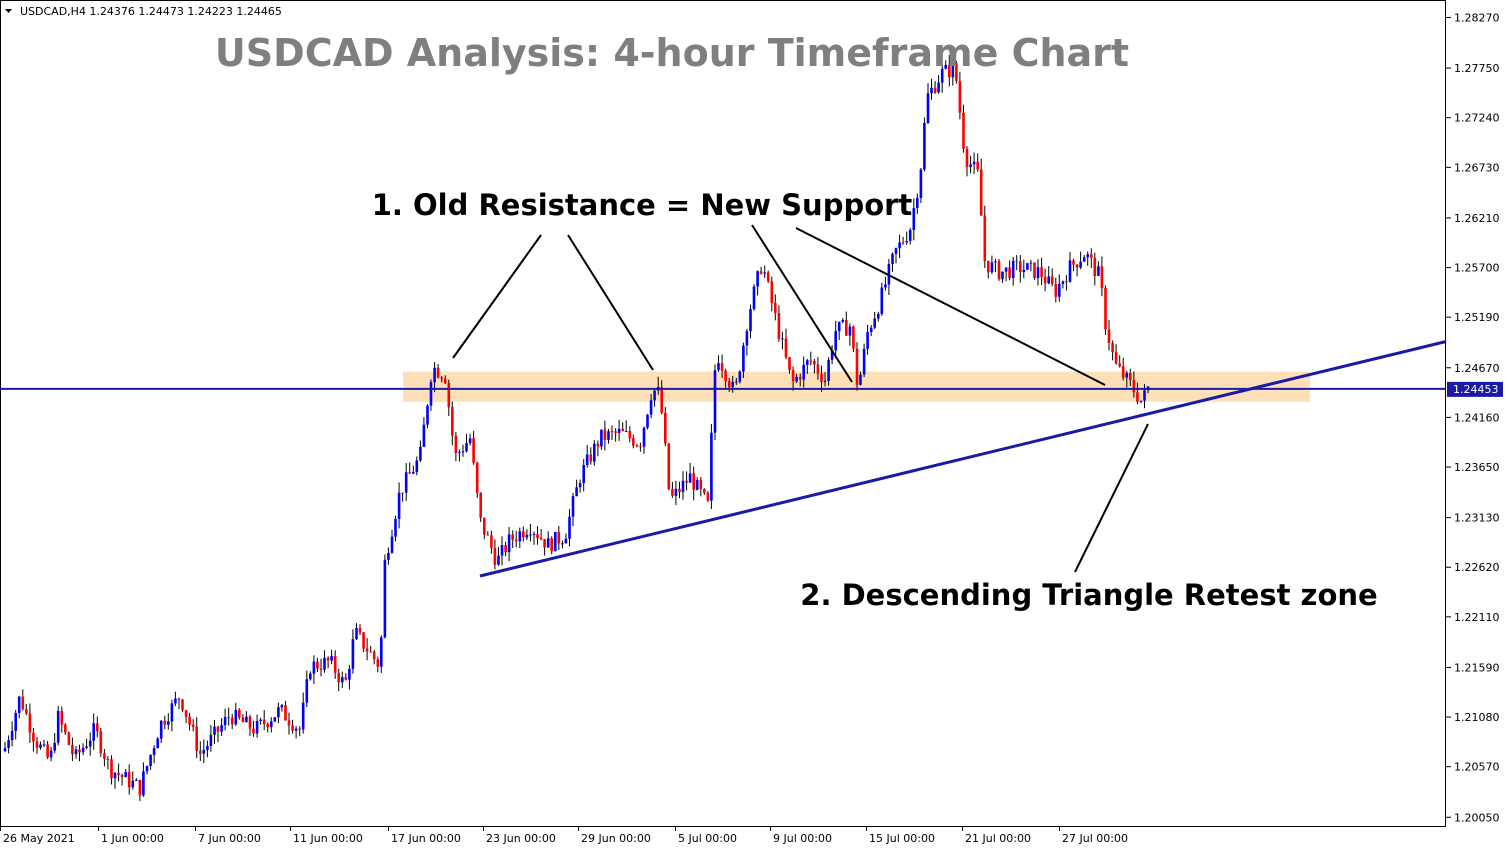 Image resolution: width=1510 pixels, height=850 pixels. Describe the element at coordinates (1477, 817) in the screenshot. I see `y-tick-label: 1.20050` at that location.